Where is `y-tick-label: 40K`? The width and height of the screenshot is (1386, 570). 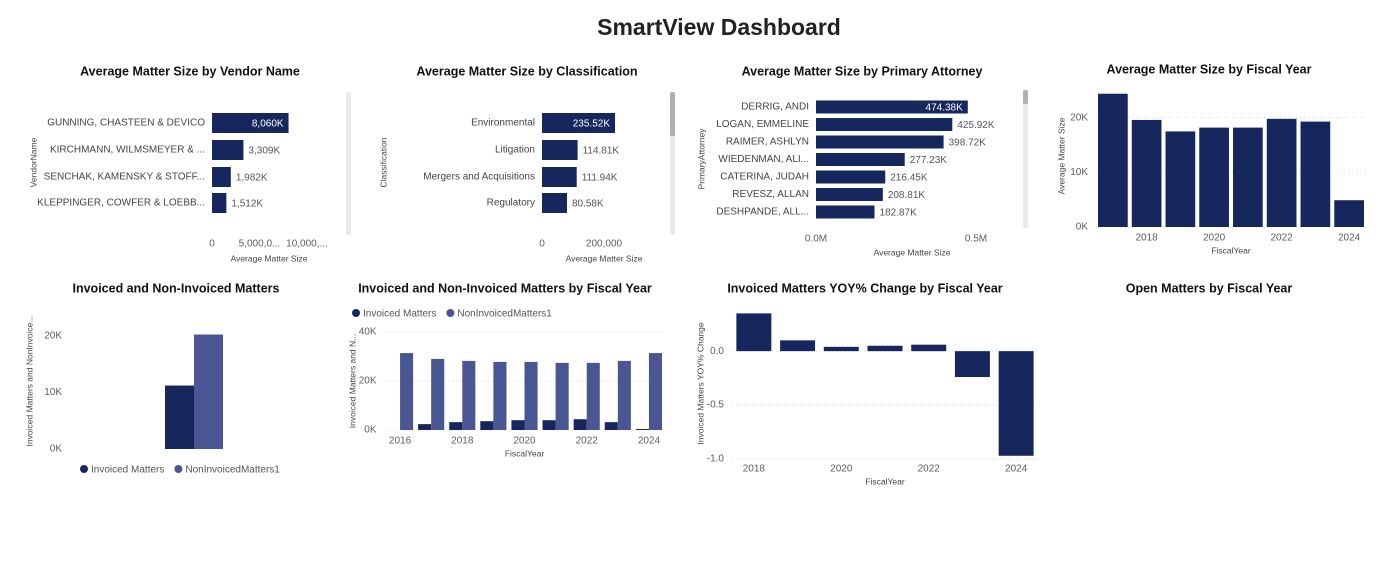
y-tick-label: 40K is located at coordinates (368, 332).